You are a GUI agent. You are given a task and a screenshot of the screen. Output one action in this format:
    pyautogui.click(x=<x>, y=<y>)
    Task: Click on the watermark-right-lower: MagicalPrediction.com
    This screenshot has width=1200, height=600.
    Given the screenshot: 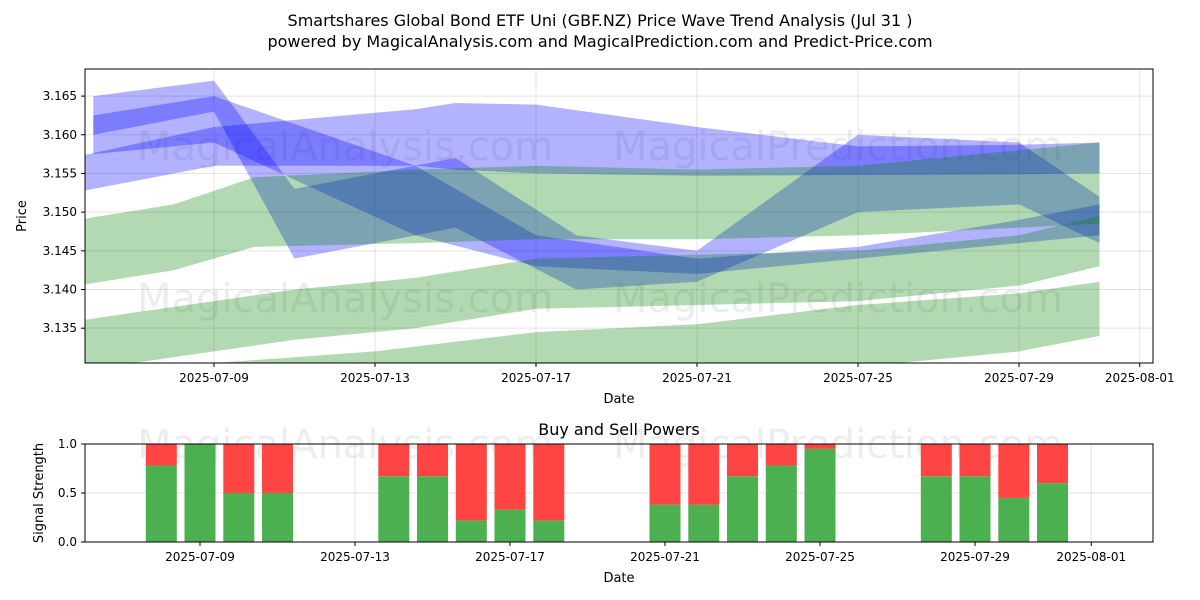 What is the action you would take?
    pyautogui.click(x=838, y=299)
    